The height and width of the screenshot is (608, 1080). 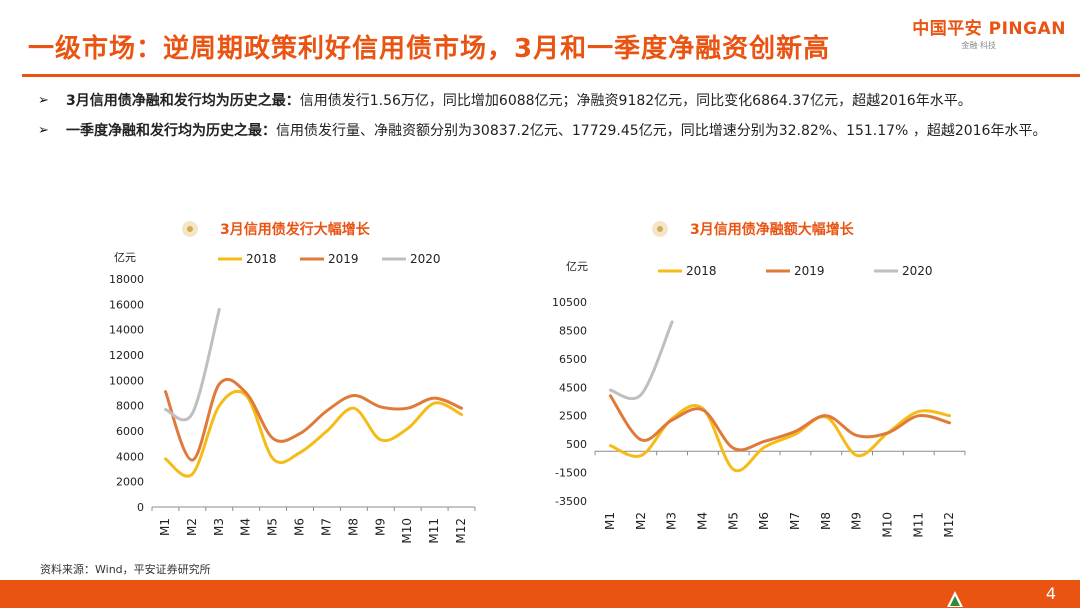 What do you see at coordinates (183, 101) in the screenshot?
I see `bullet-lead: 3月信用债净融和发行均为历史之最：` at bounding box center [183, 101].